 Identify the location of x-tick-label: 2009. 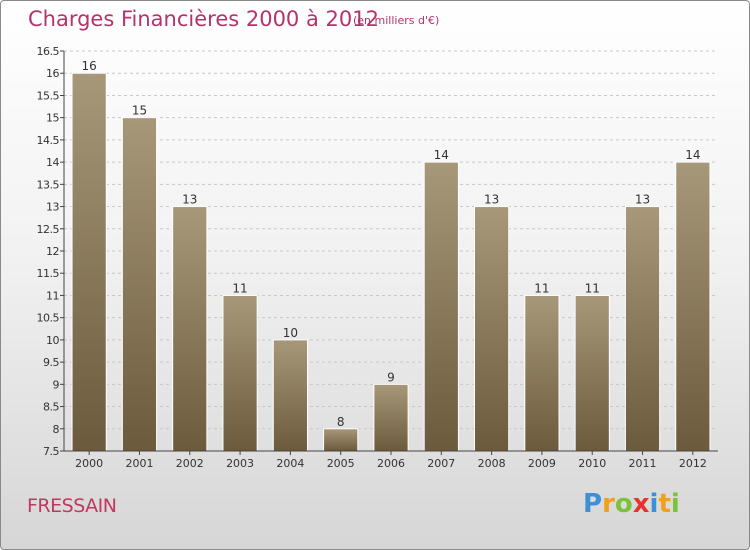
(542, 463).